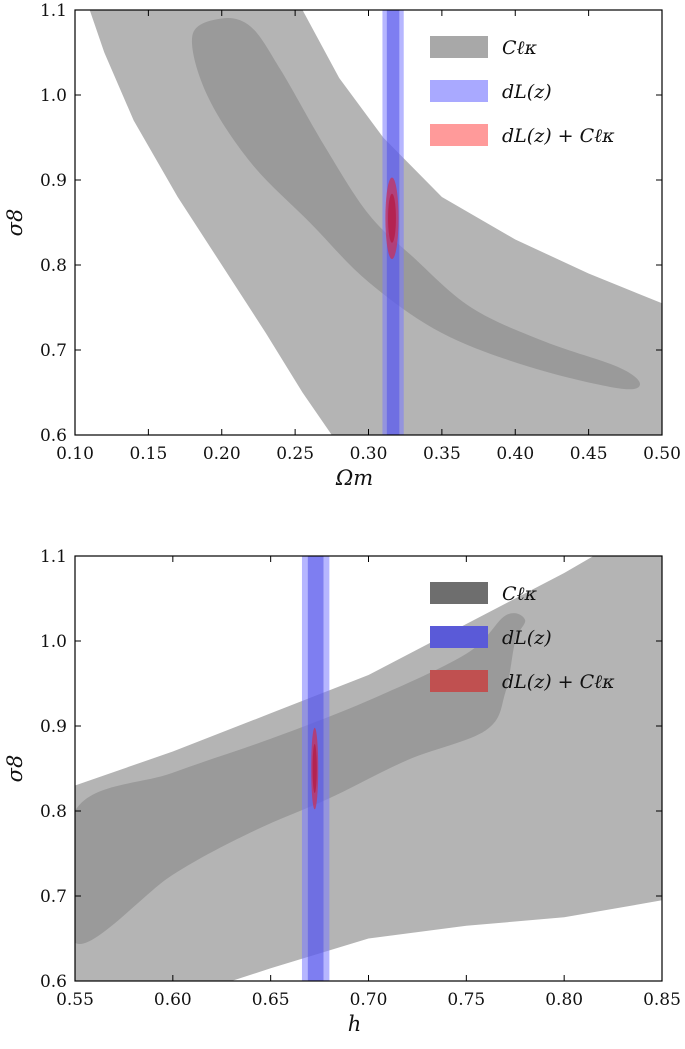  I want to click on x-tick-label: 0.55, so click(75, 1000).